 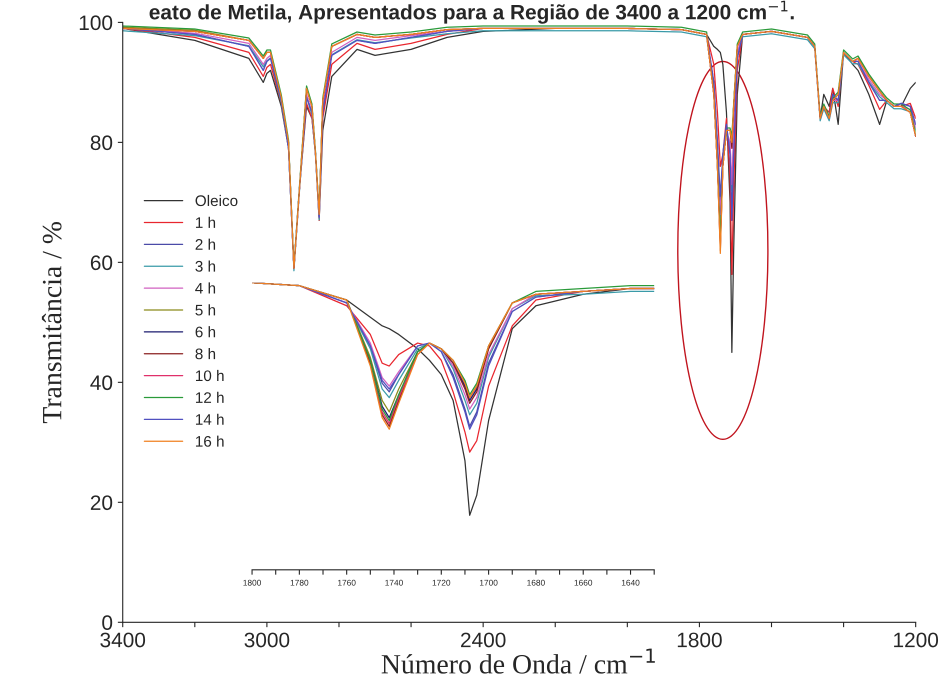 I want to click on legend-label: 10 h, so click(x=210, y=376).